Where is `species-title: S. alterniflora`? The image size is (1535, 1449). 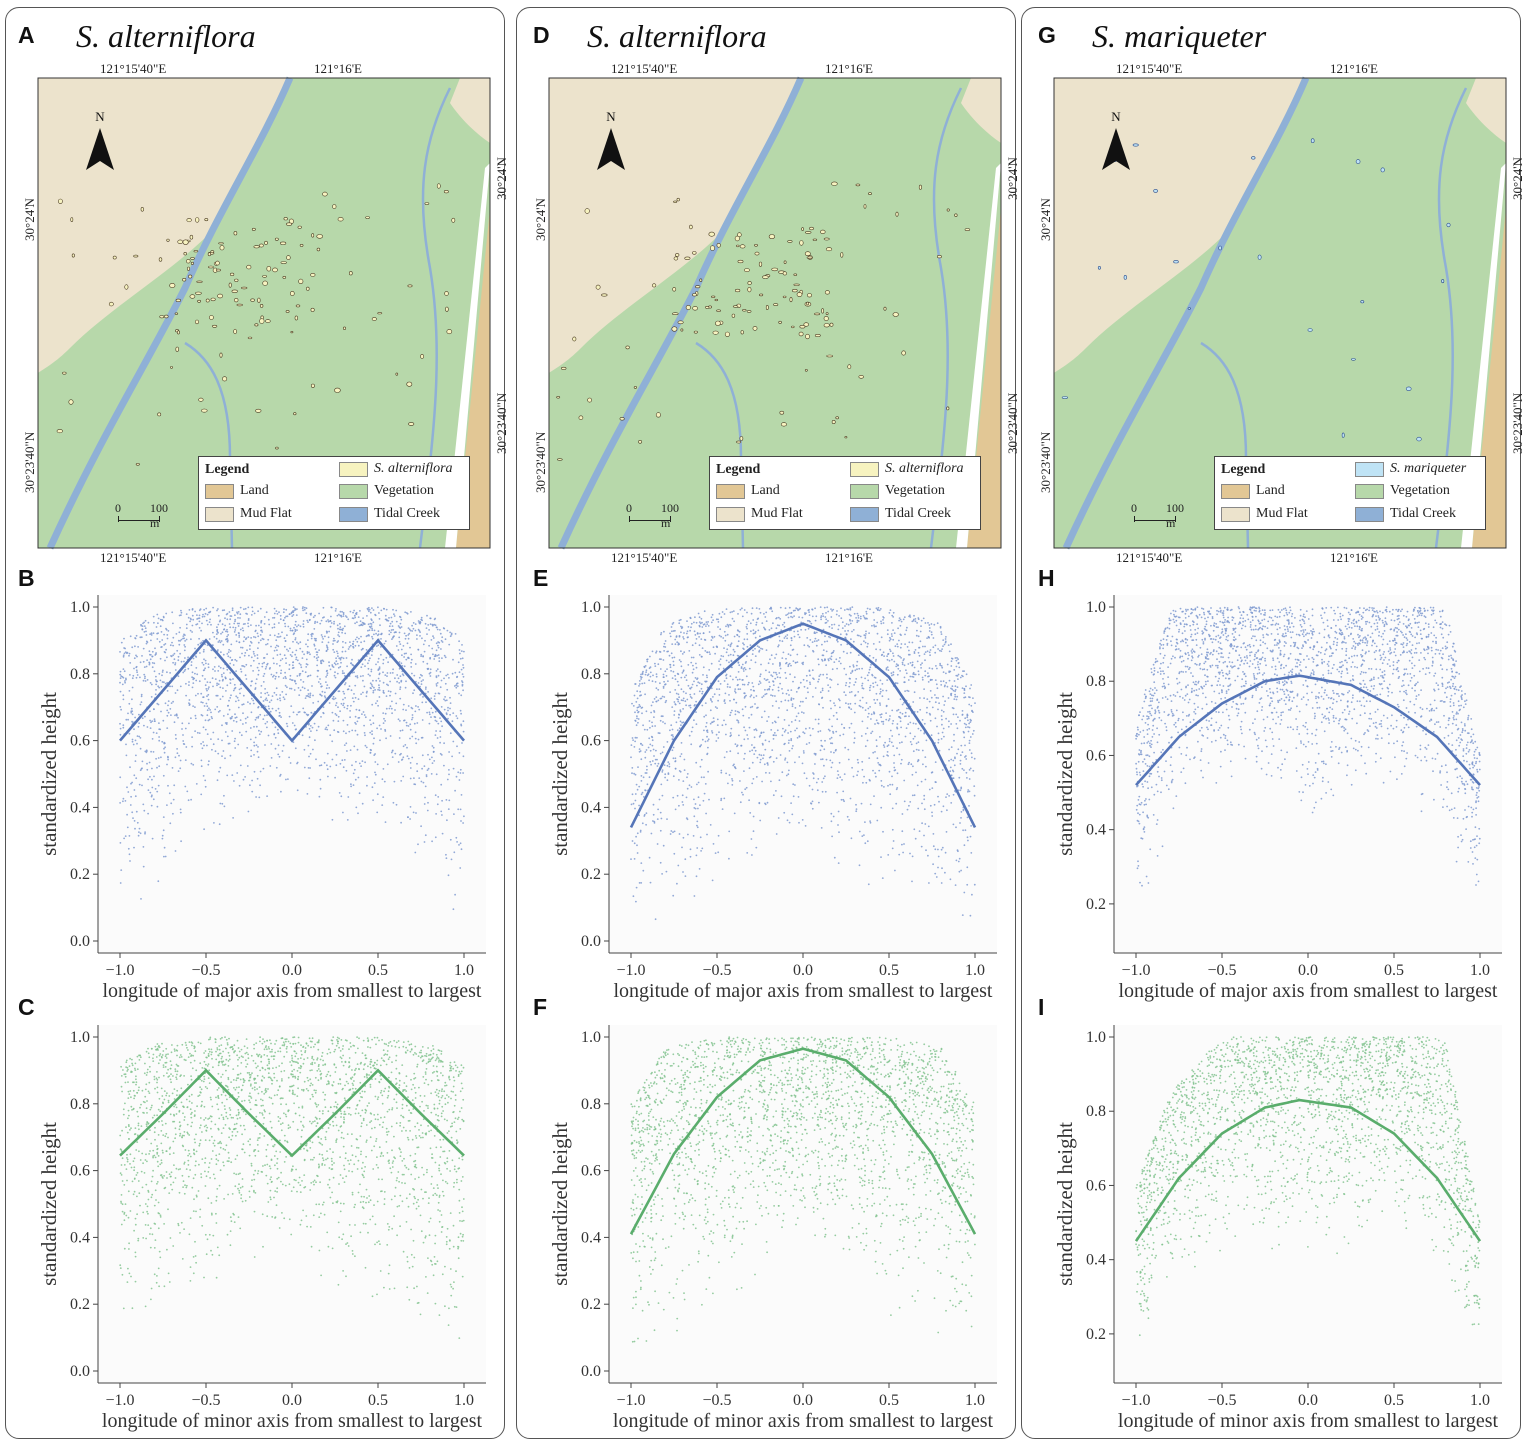 species-title: S. alterniflora is located at coordinates (166, 36).